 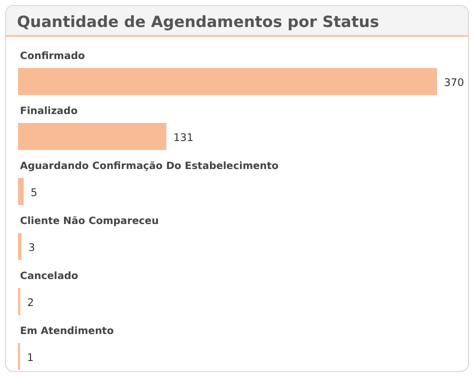 What do you see at coordinates (30, 358) in the screenshot?
I see `data-label: 1` at bounding box center [30, 358].